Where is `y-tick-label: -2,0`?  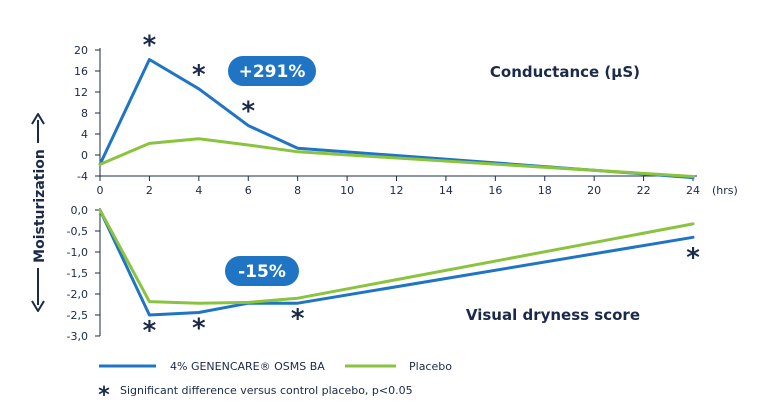 y-tick-label: -2,0 is located at coordinates (77, 294).